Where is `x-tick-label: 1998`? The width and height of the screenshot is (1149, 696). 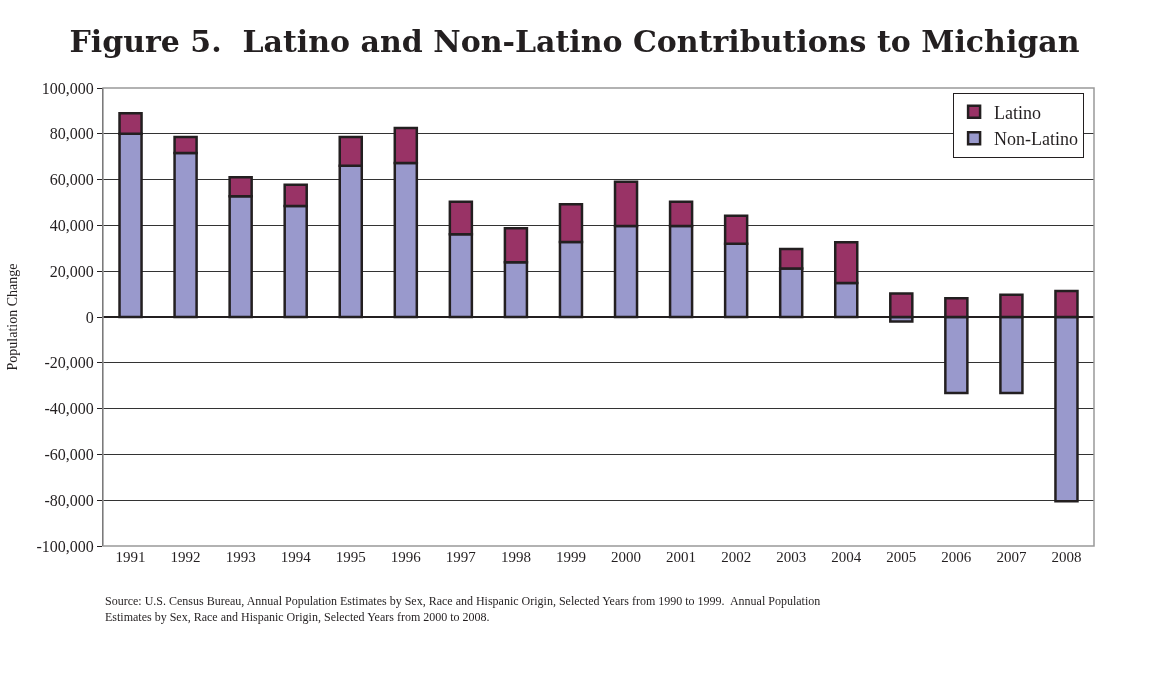
x-tick-label: 1998 is located at coordinates (515, 557).